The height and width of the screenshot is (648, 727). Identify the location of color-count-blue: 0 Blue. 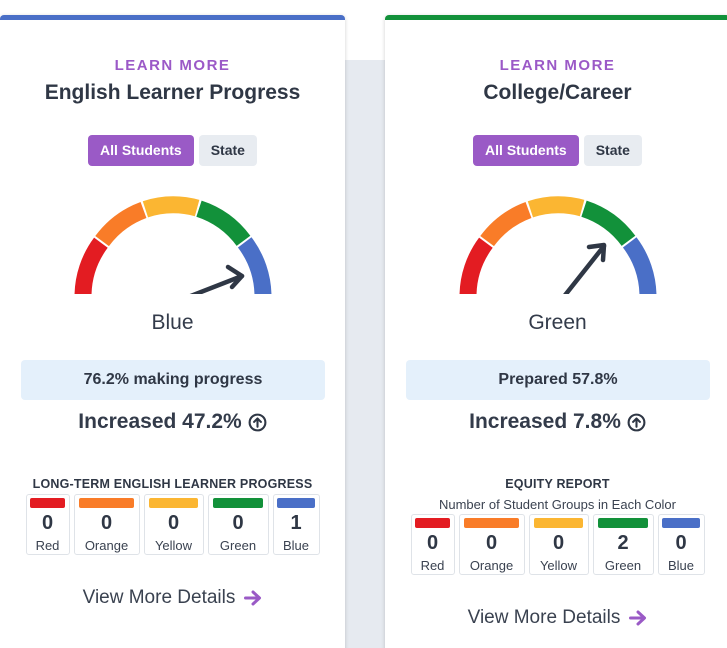
(681, 544).